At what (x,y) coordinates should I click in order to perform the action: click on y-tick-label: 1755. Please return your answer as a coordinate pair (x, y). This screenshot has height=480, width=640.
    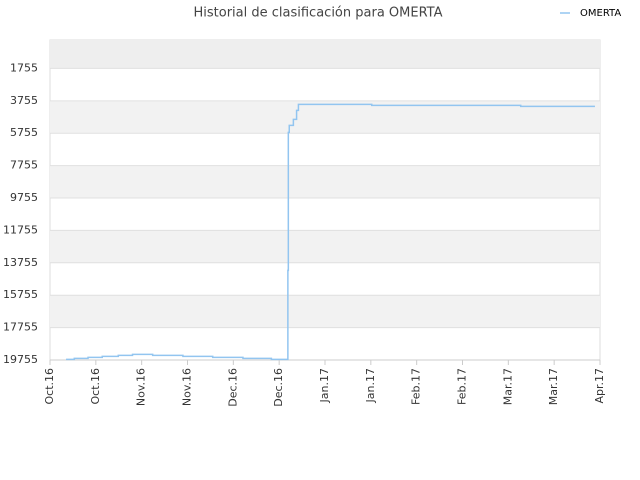
    Looking at the image, I should click on (24, 67).